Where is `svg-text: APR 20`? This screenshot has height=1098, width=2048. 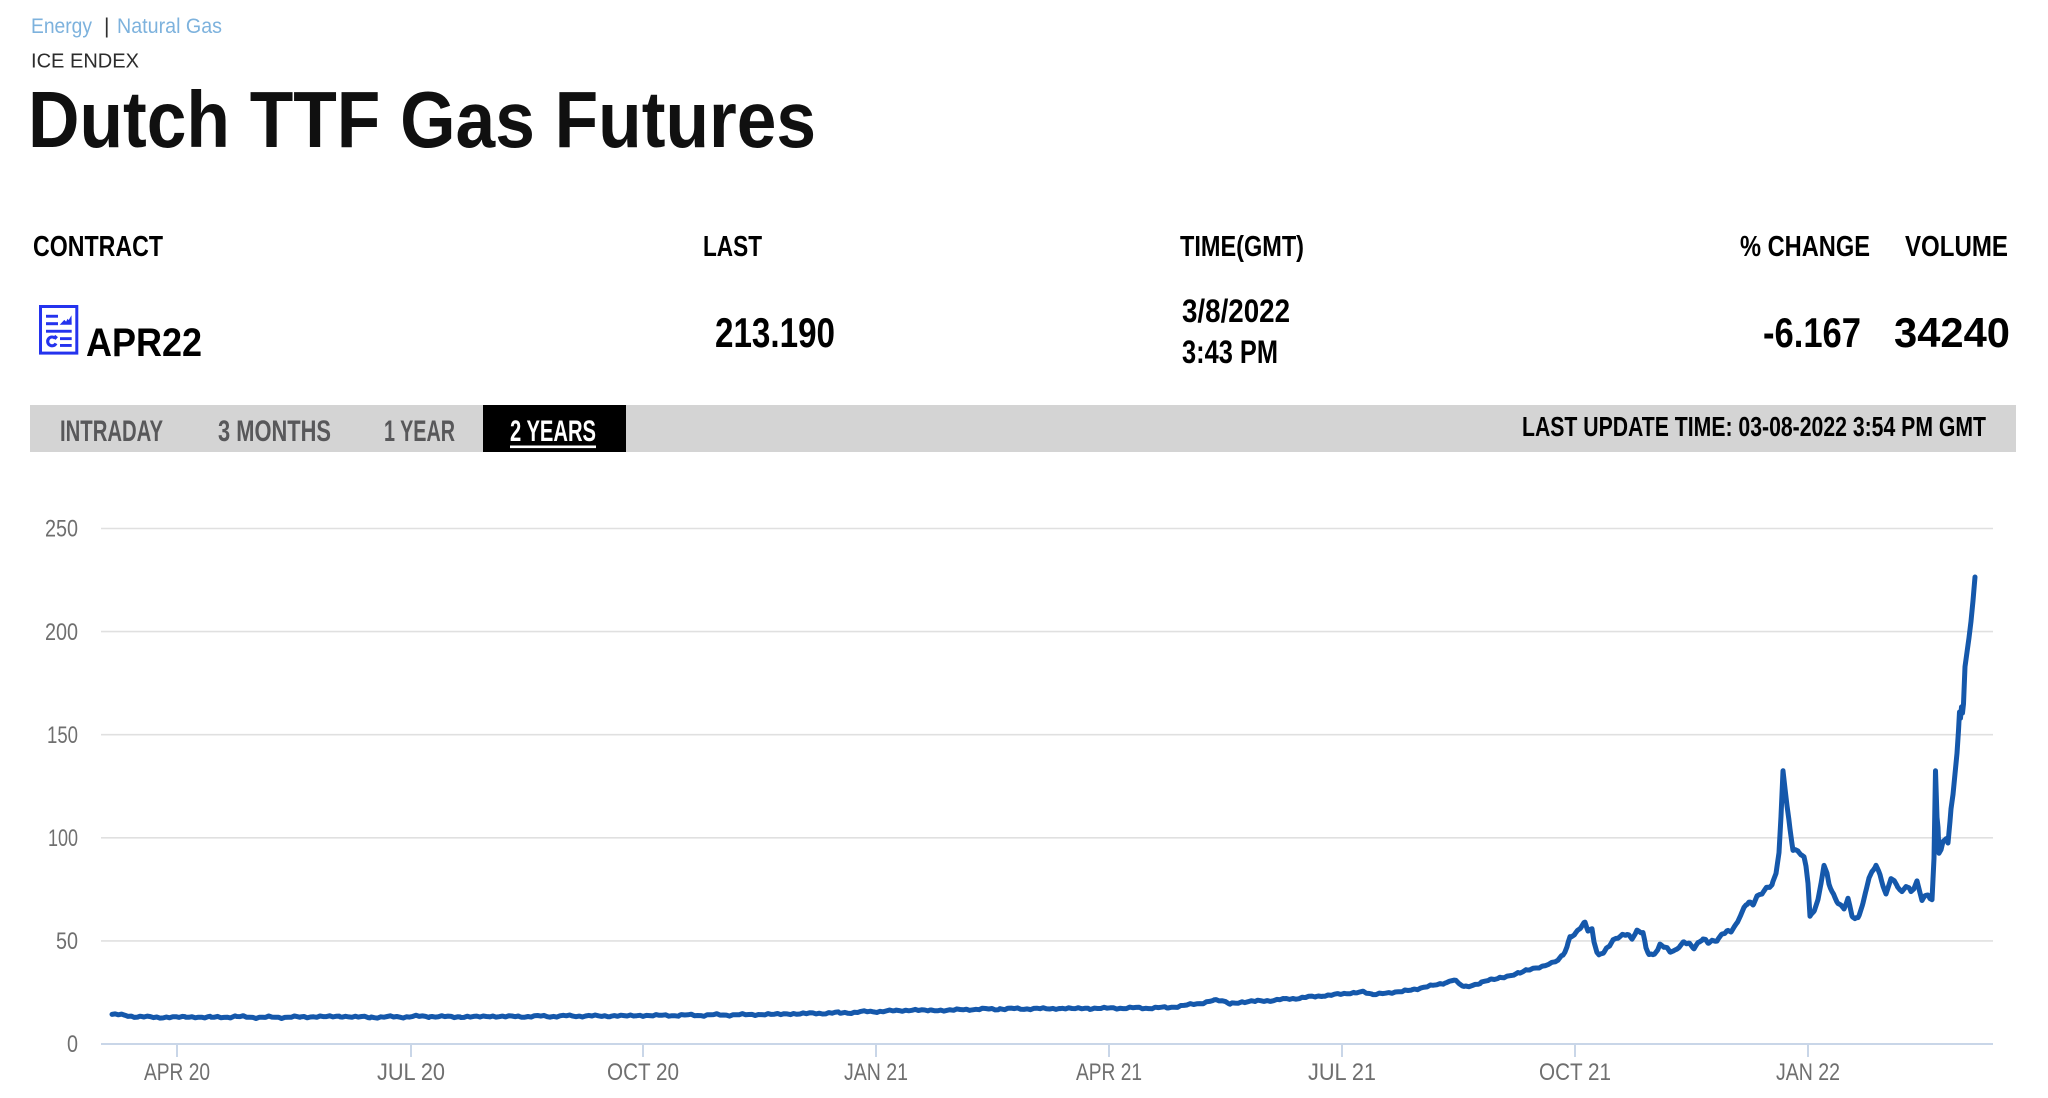
svg-text: APR 20 is located at coordinates (177, 1072).